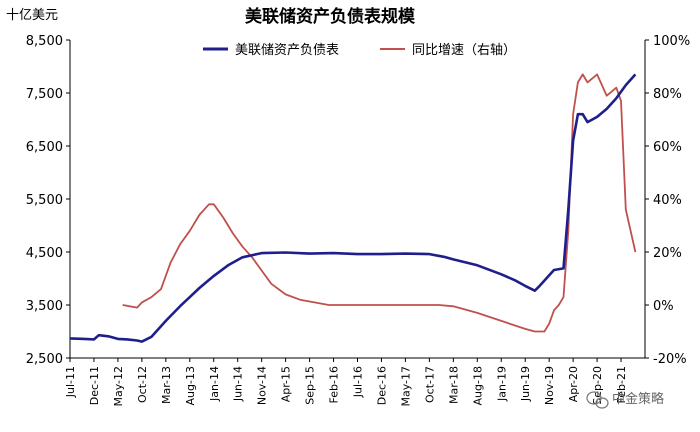  Describe the element at coordinates (142, 384) in the screenshot. I see `x-tick-label: Oct-12` at that location.